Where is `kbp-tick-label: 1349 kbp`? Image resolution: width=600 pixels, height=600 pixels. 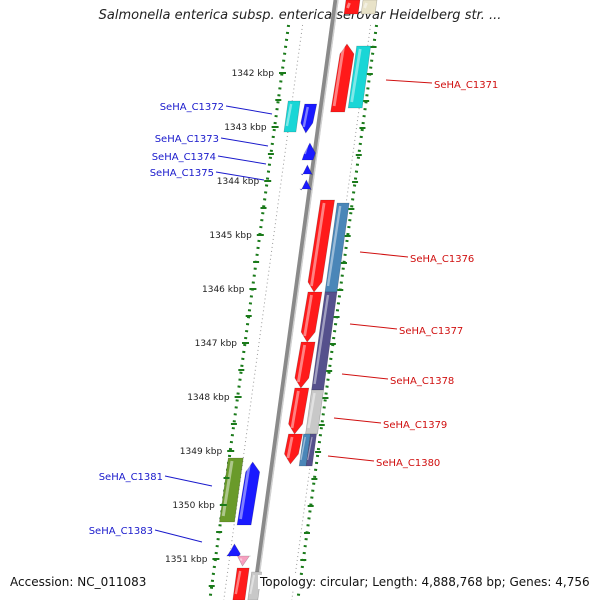
kbp-tick-label: 1349 kbp is located at coordinates (201, 452).